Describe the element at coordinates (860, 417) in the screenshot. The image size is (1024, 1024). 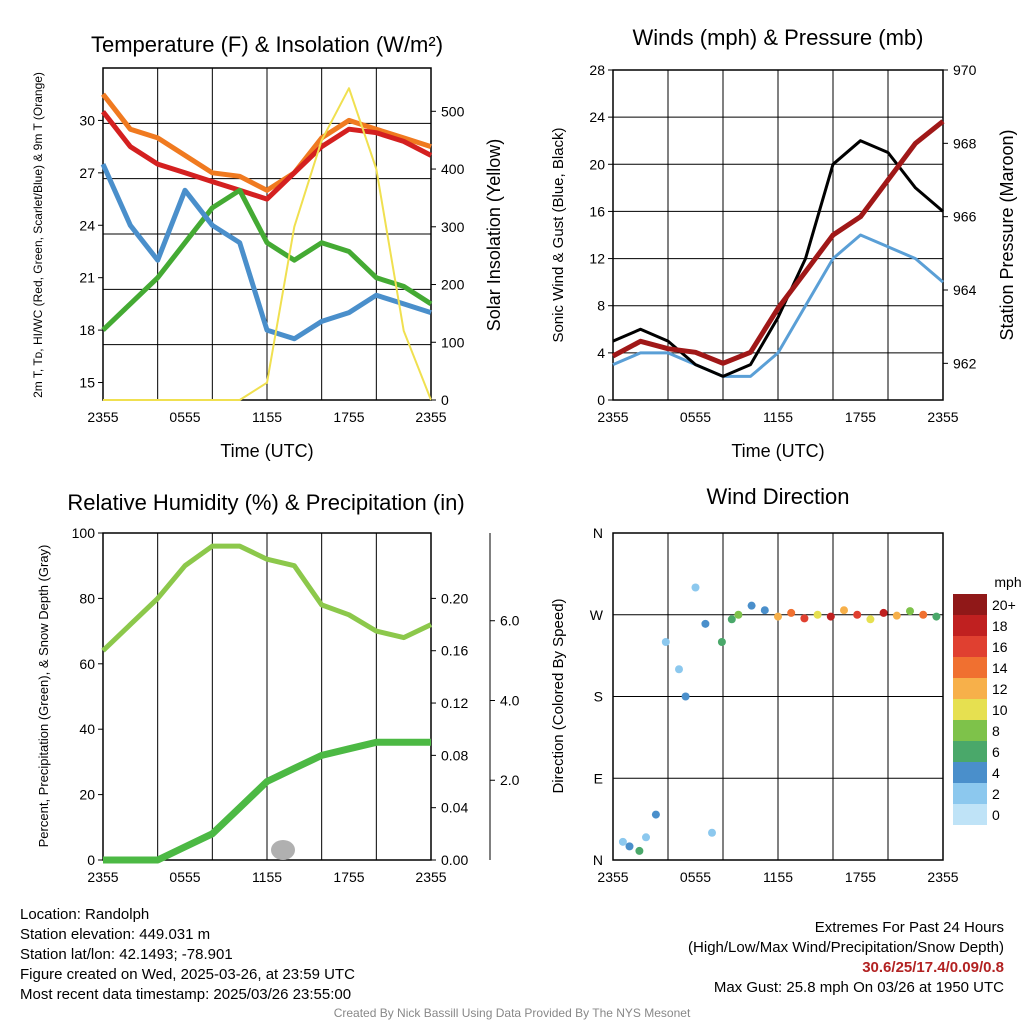
I see `wind-xtick: 1755` at that location.